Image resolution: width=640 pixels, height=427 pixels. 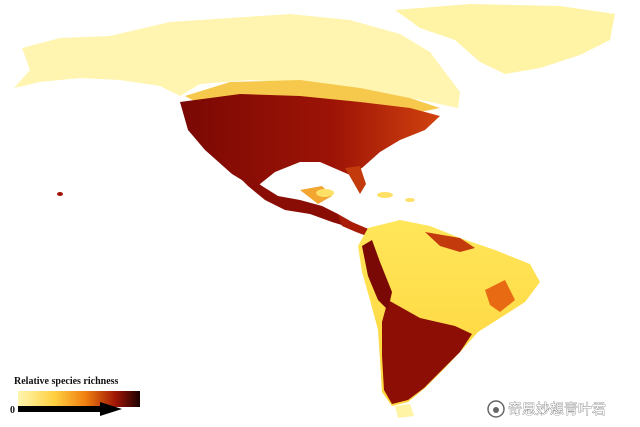 I want to click on watermark-icon-dot, so click(x=496, y=410).